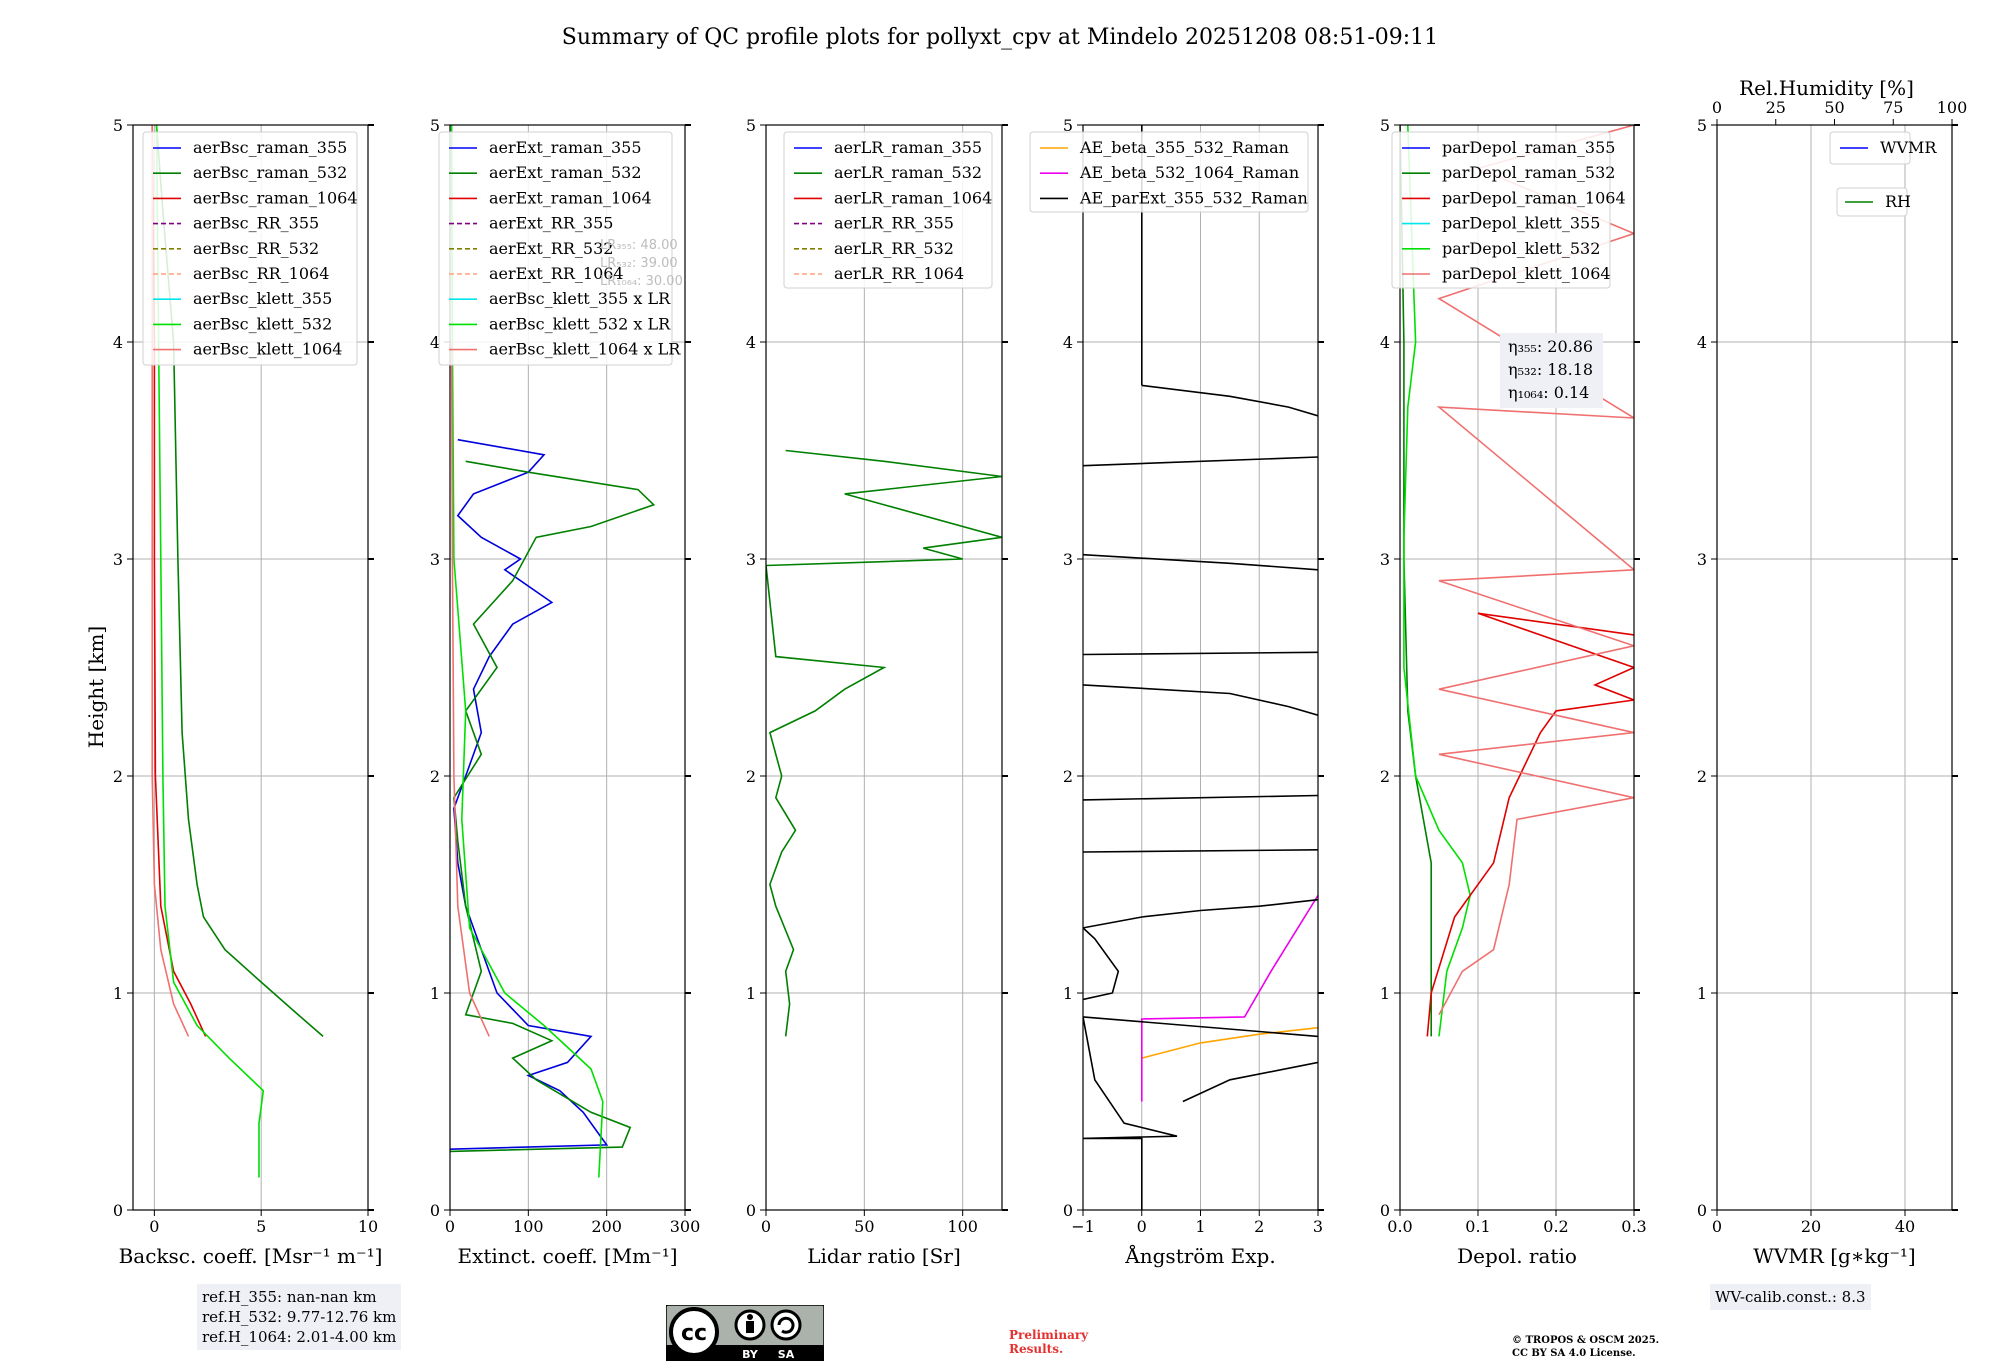 Image resolution: width=2000 pixels, height=1361 pixels. What do you see at coordinates (470, 689) in the screenshot?
I see `series-line-aerBsc_klett_1064 x LR` at bounding box center [470, 689].